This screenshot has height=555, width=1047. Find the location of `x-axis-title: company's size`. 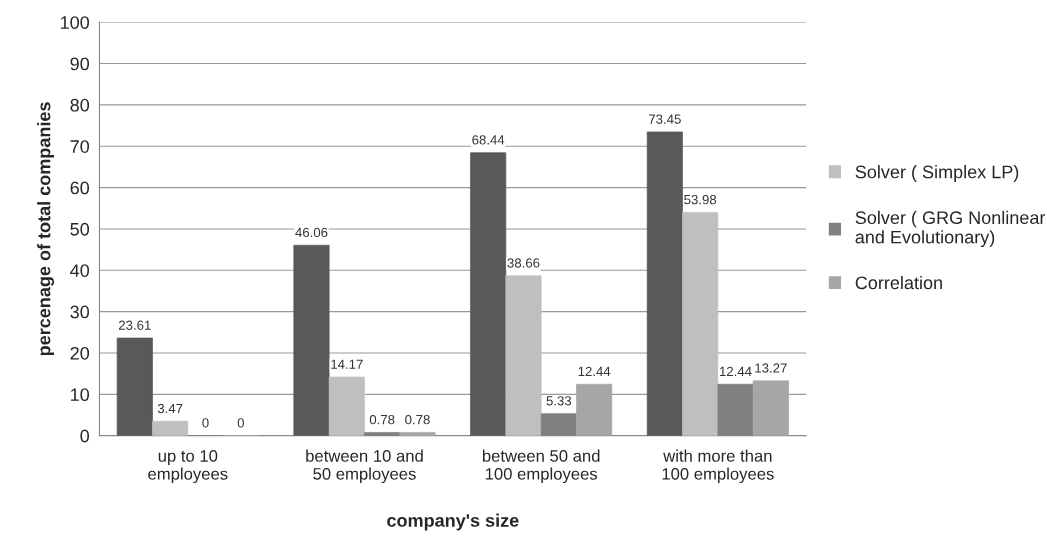

x-axis-title: company's size is located at coordinates (453, 522).